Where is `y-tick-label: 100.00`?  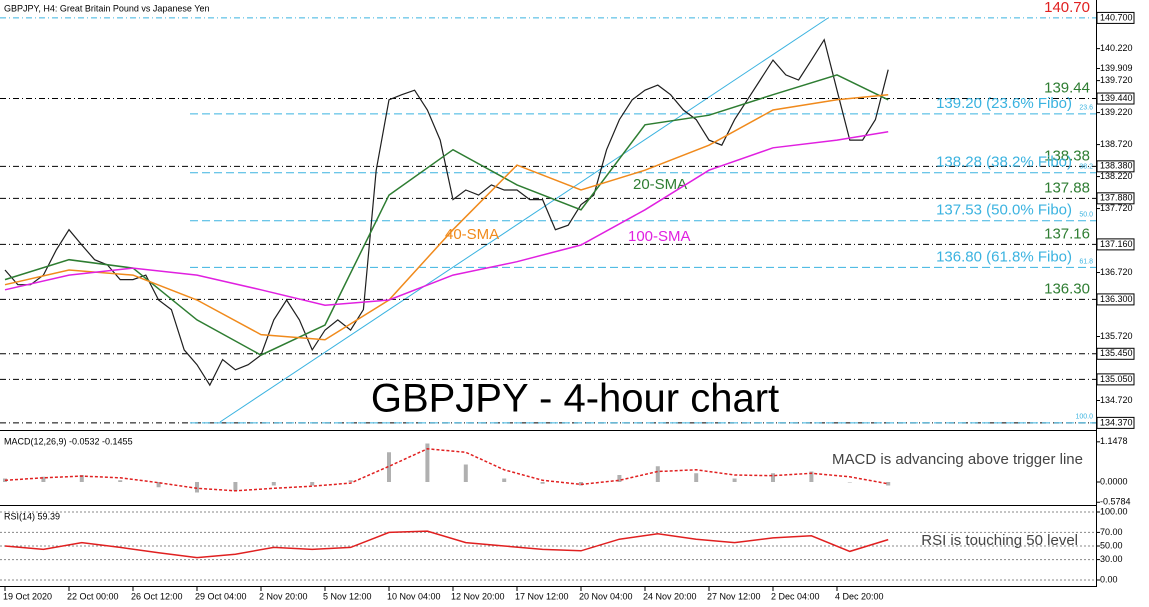 y-tick-label: 100.00 is located at coordinates (1114, 511).